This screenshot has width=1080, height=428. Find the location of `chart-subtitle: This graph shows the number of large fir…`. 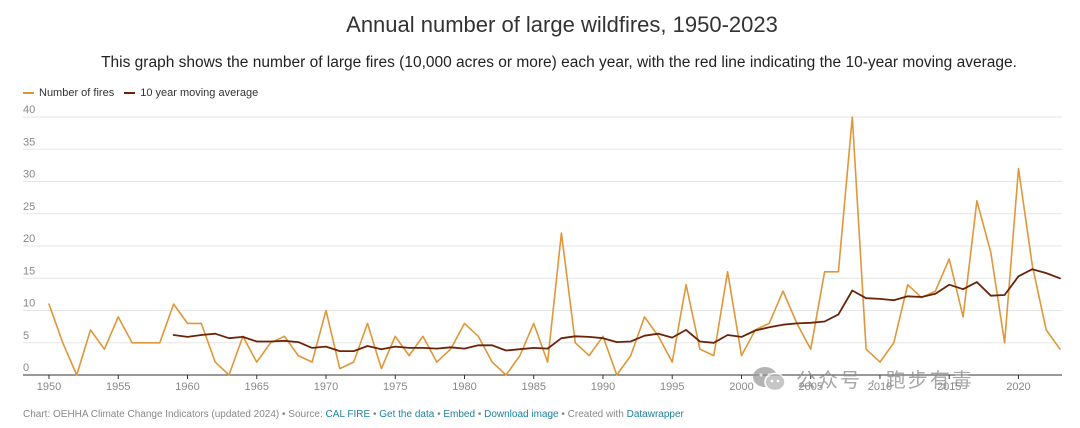

chart-subtitle: This graph shows the number of large fir… is located at coordinates (559, 62).